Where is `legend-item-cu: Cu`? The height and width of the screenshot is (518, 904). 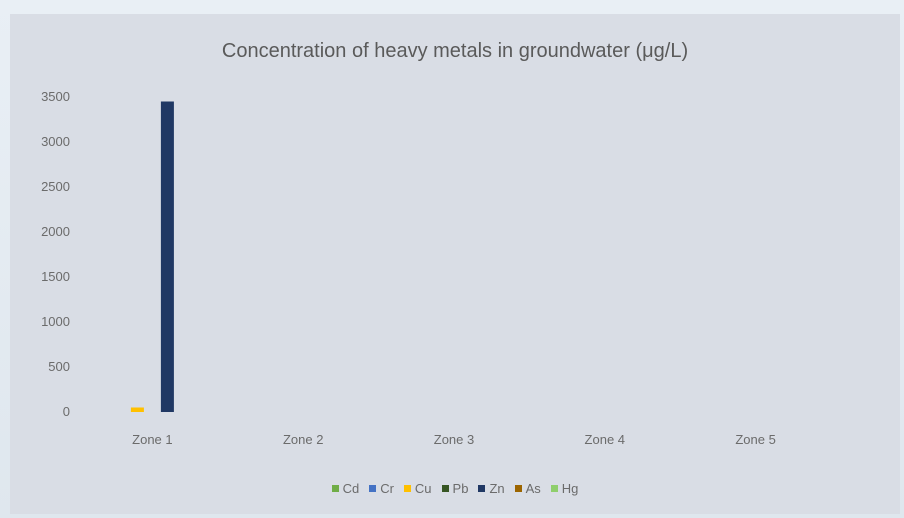
legend-item-cu: Cu is located at coordinates (417, 488).